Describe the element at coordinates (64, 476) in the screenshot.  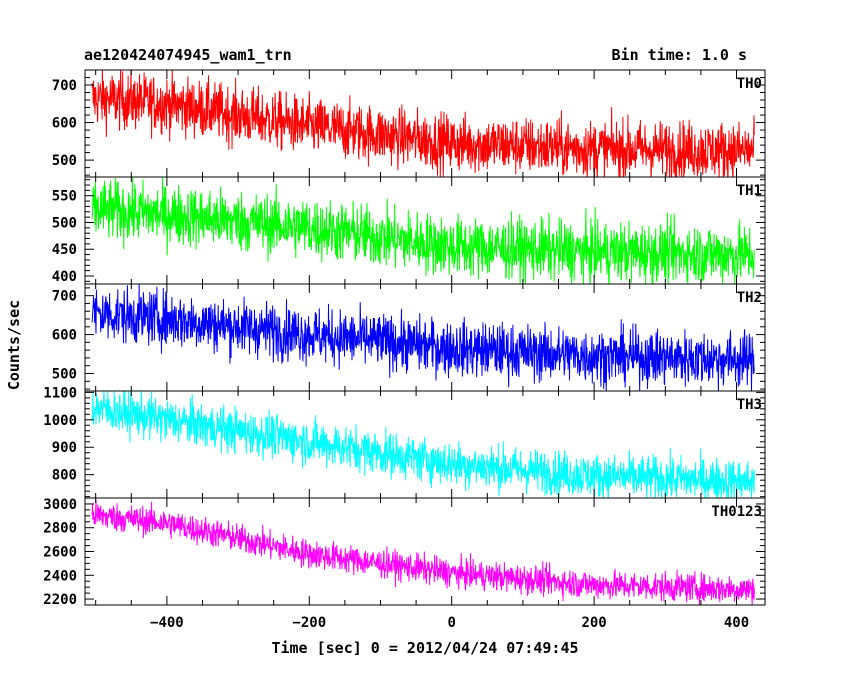
I see `y-tick-label: 800` at that location.